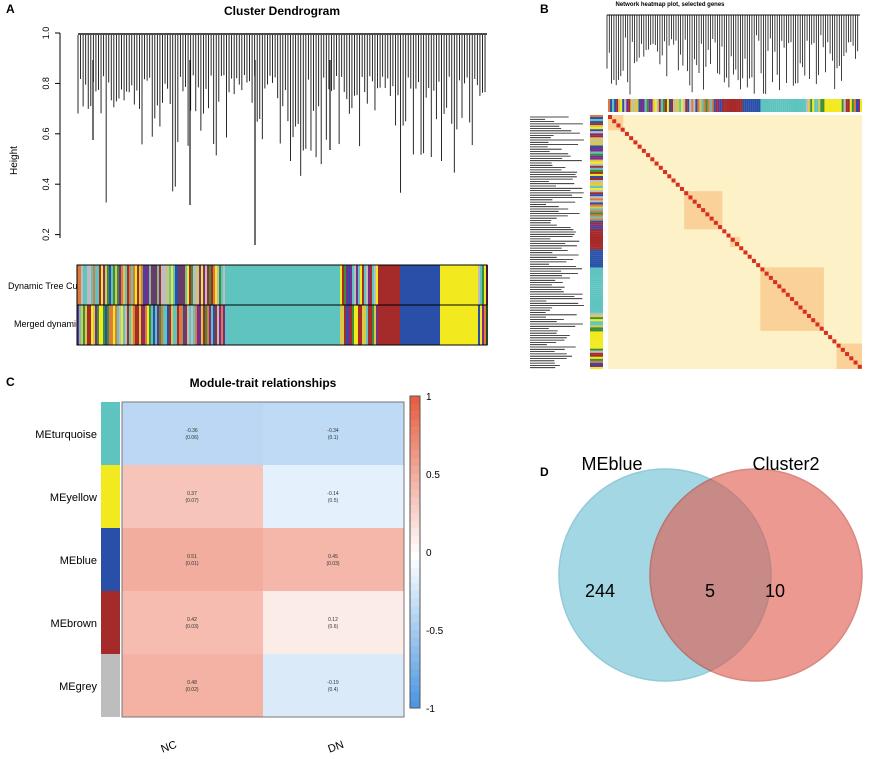  Describe the element at coordinates (10, 9) in the screenshot. I see `panel-label-a: A` at that location.